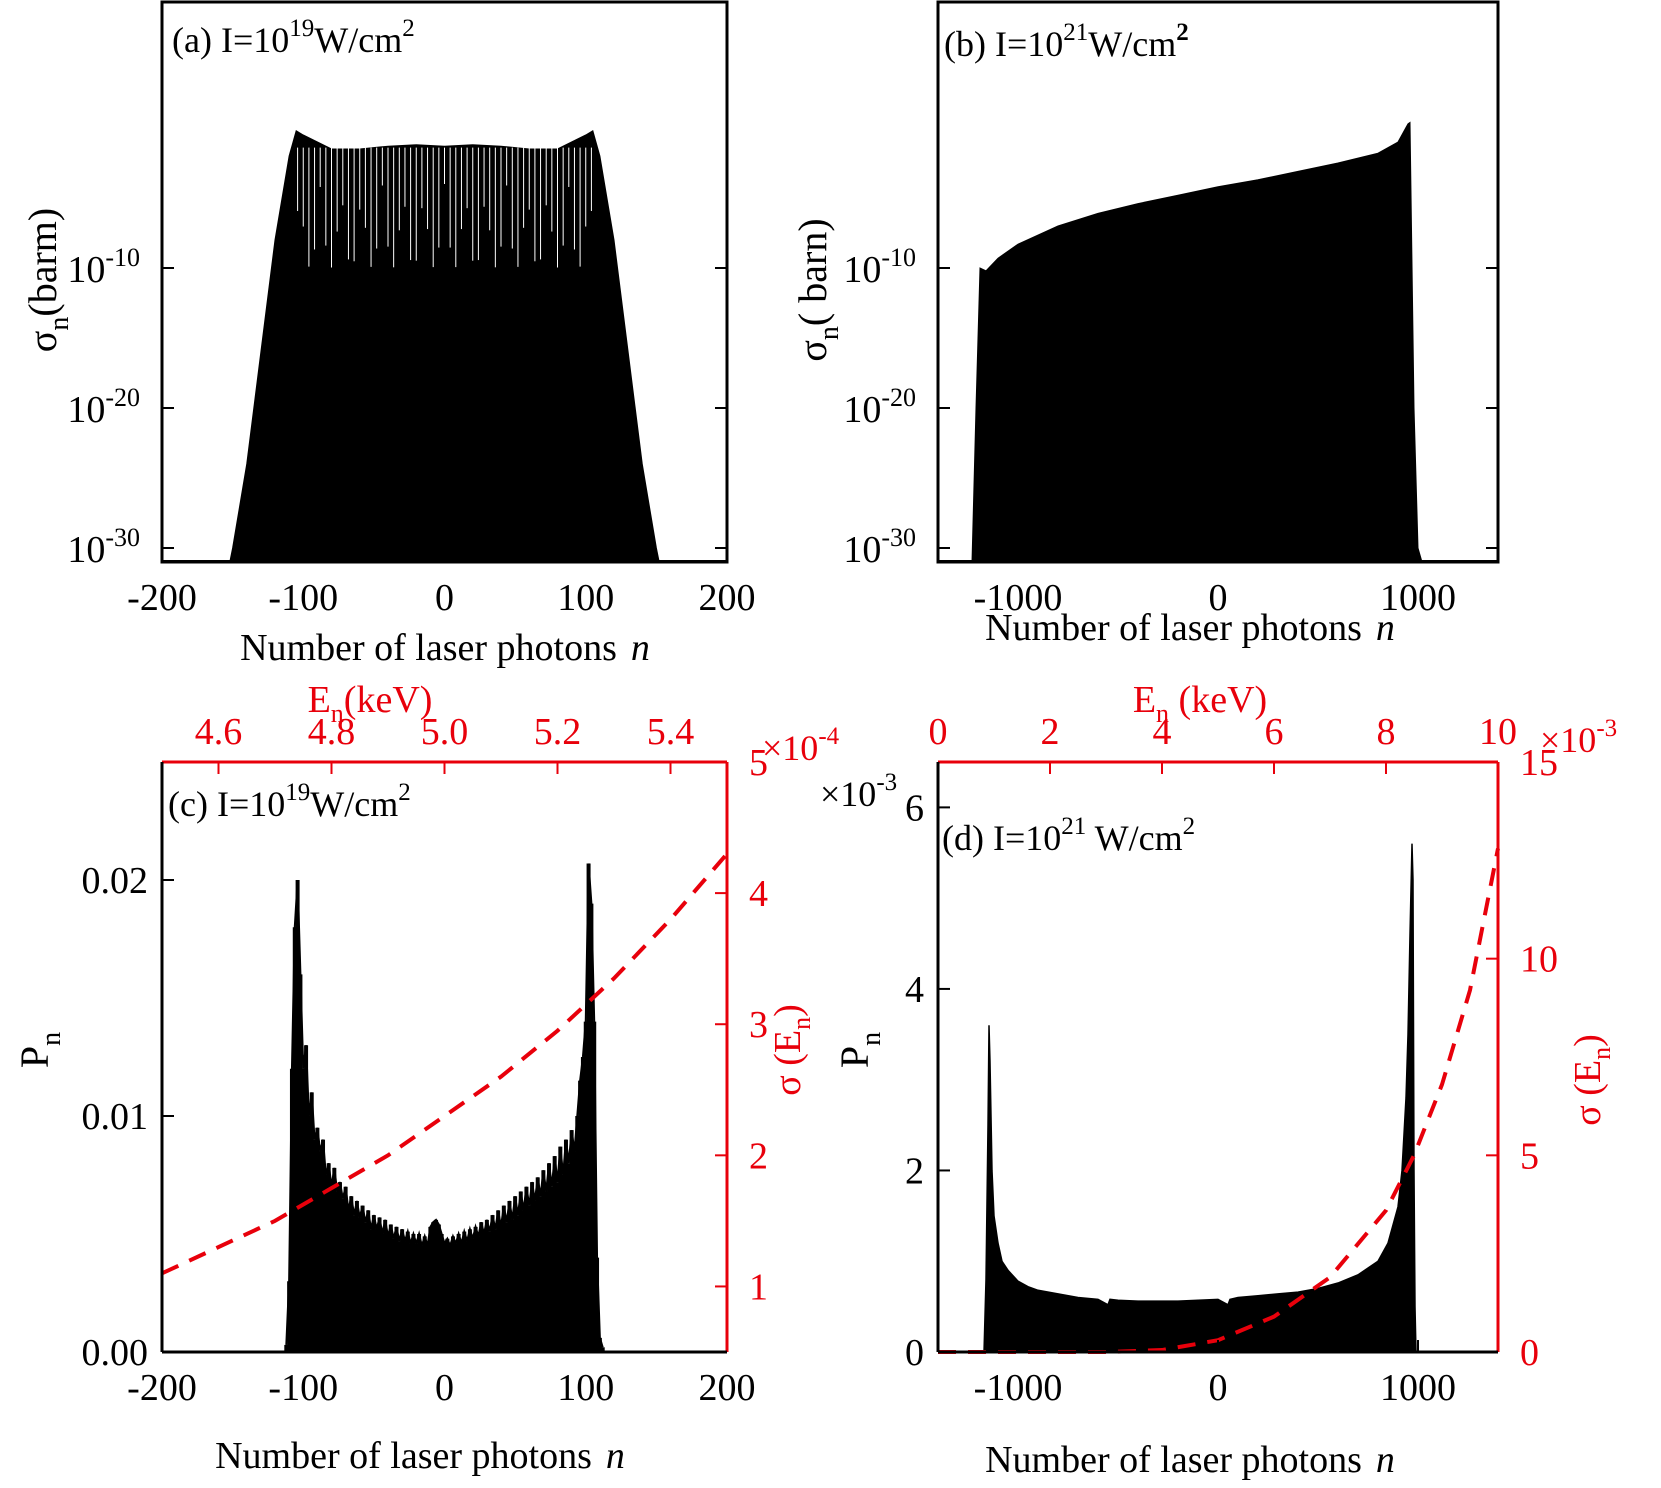 This screenshot has height=1488, width=1661. What do you see at coordinates (944, 1079) in the screenshot?
I see `panel-d-ytick-marks` at bounding box center [944, 1079].